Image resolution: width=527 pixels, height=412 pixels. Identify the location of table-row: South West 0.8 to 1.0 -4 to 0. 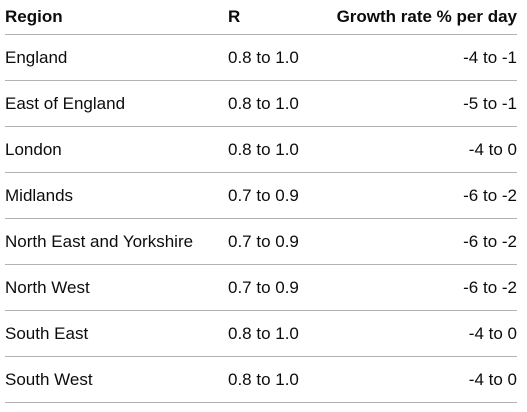
(261, 380).